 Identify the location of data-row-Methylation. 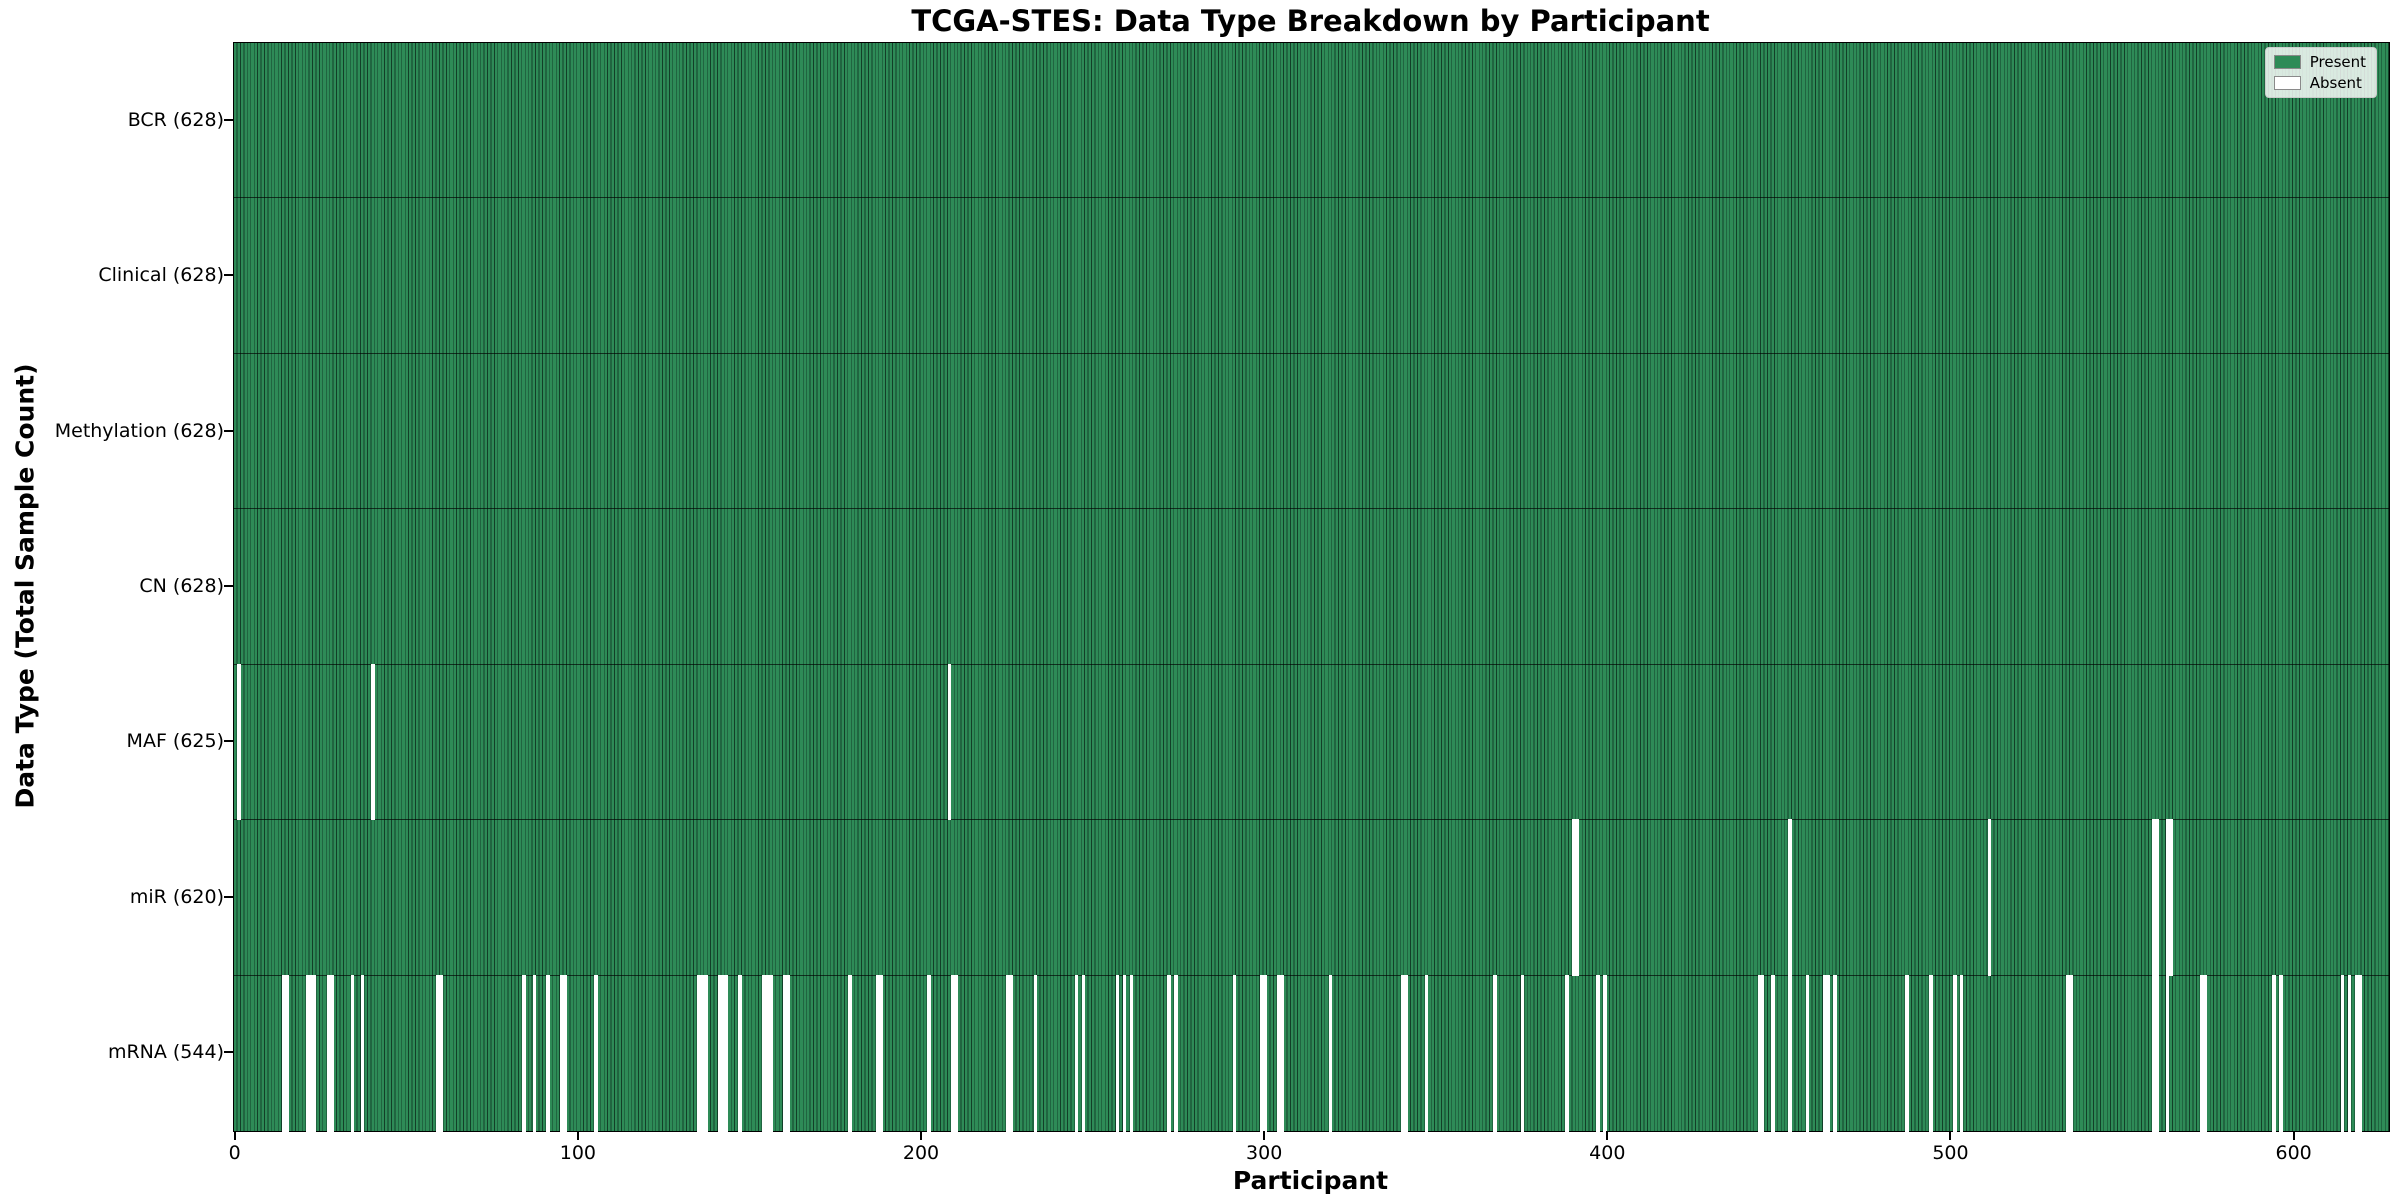
(1311, 431).